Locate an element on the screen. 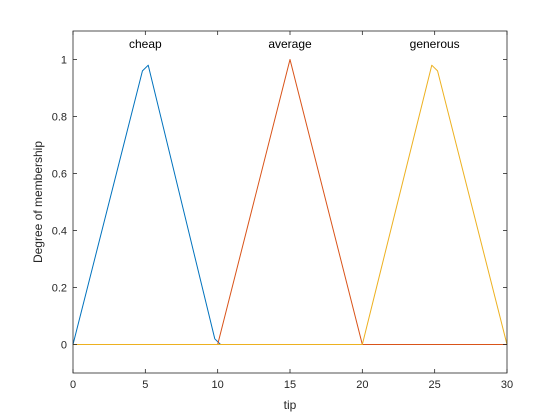 The height and width of the screenshot is (420, 560). y-tick-label: 1 is located at coordinates (64, 61).